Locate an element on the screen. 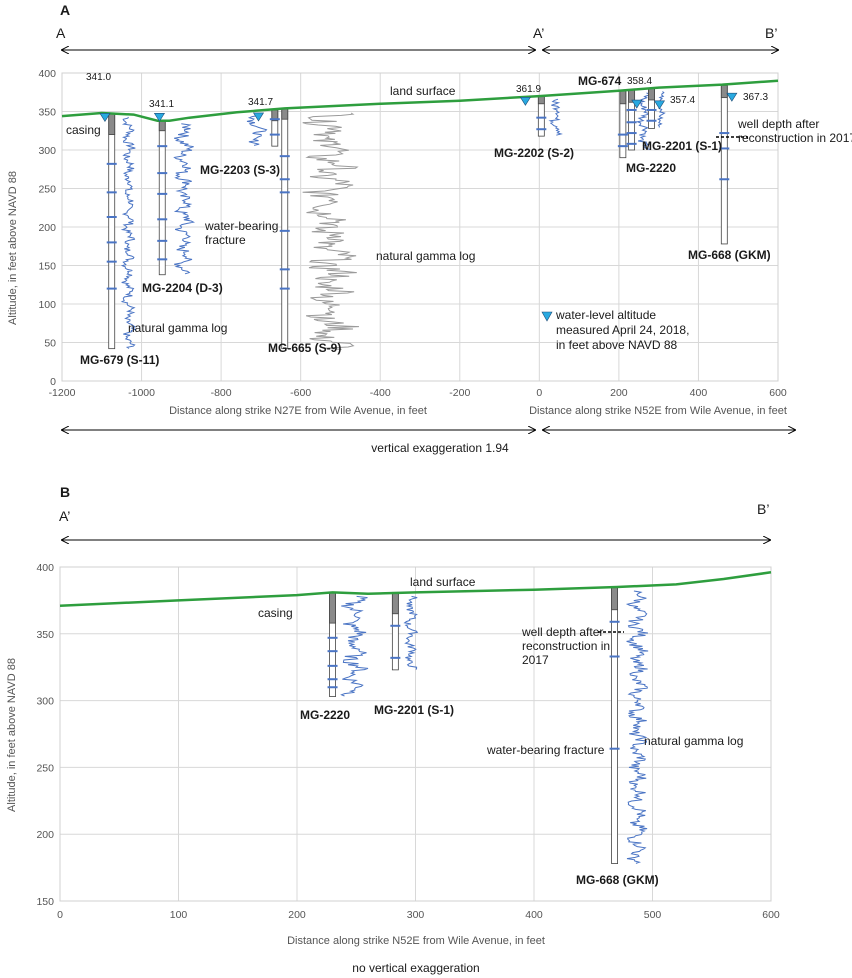 Image resolution: width=852 pixels, height=978 pixels. y-axis-title-a: Altitude, in feet above NAVD 88 is located at coordinates (13, 248).